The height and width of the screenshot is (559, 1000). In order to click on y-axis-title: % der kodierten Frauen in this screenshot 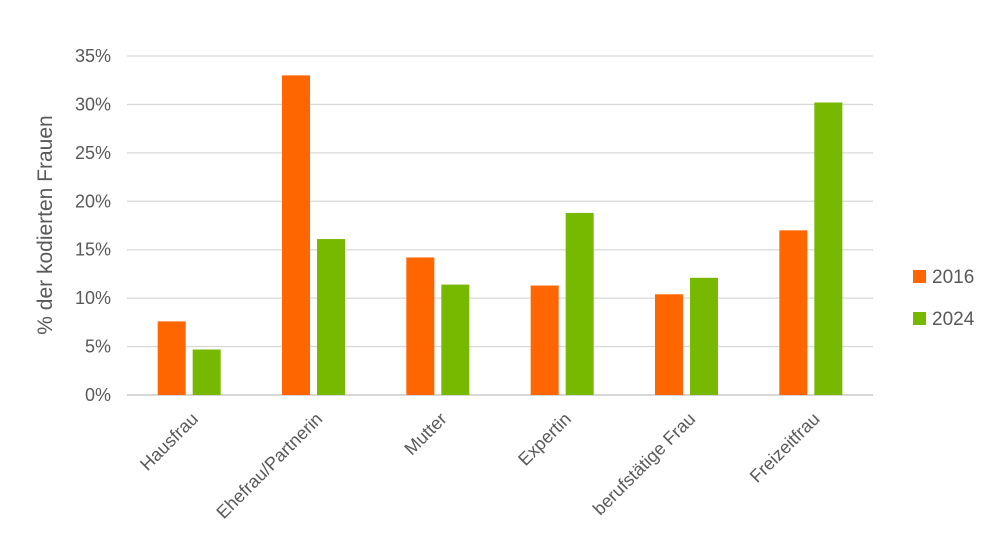, I will do `click(45, 224)`.